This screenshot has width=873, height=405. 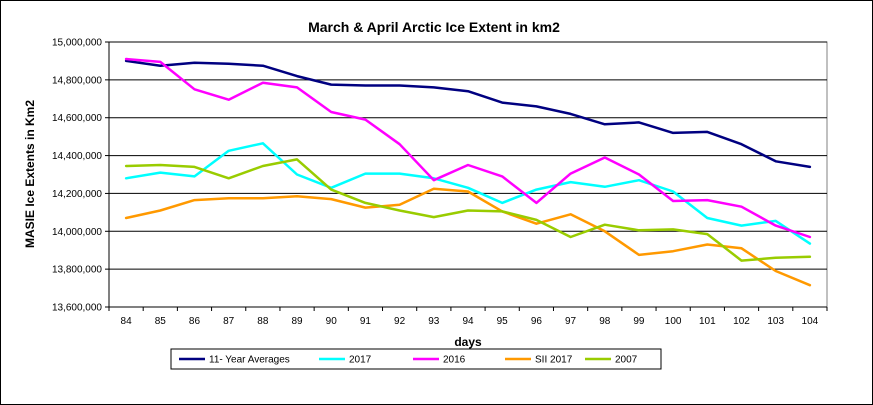 I want to click on x-tick-label: 87, so click(x=229, y=321).